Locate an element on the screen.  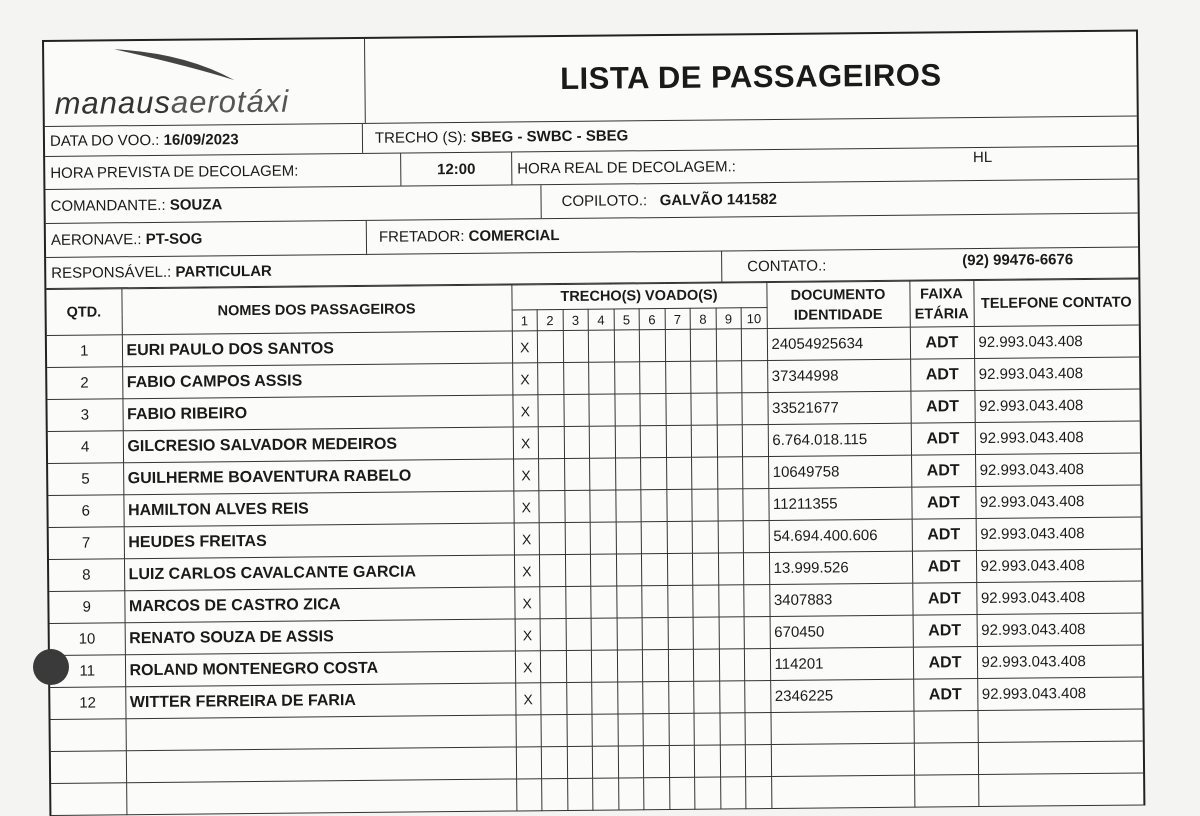
logo-text: manausaerotáxi is located at coordinates (172, 102).